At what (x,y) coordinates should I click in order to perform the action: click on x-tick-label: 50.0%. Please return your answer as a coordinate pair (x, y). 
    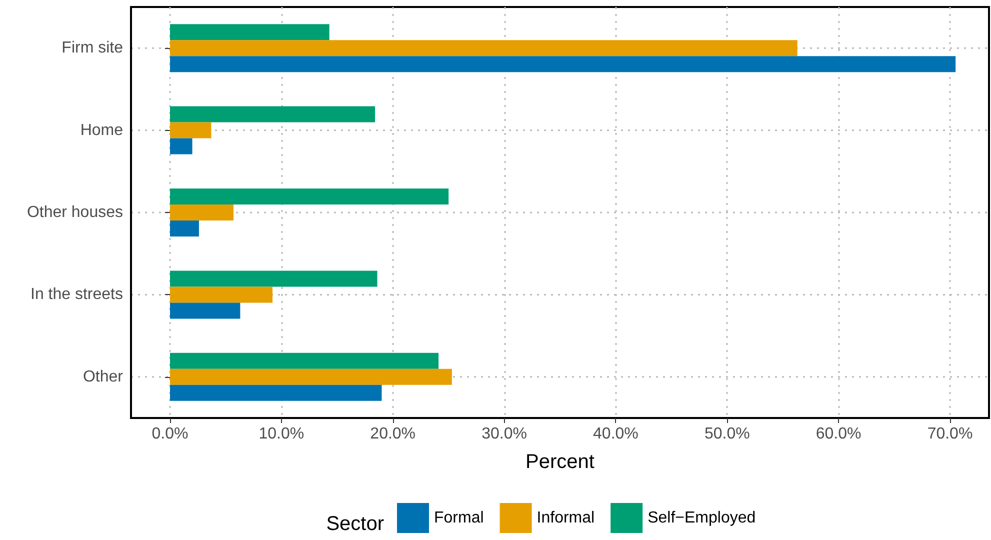
    Looking at the image, I should click on (727, 434).